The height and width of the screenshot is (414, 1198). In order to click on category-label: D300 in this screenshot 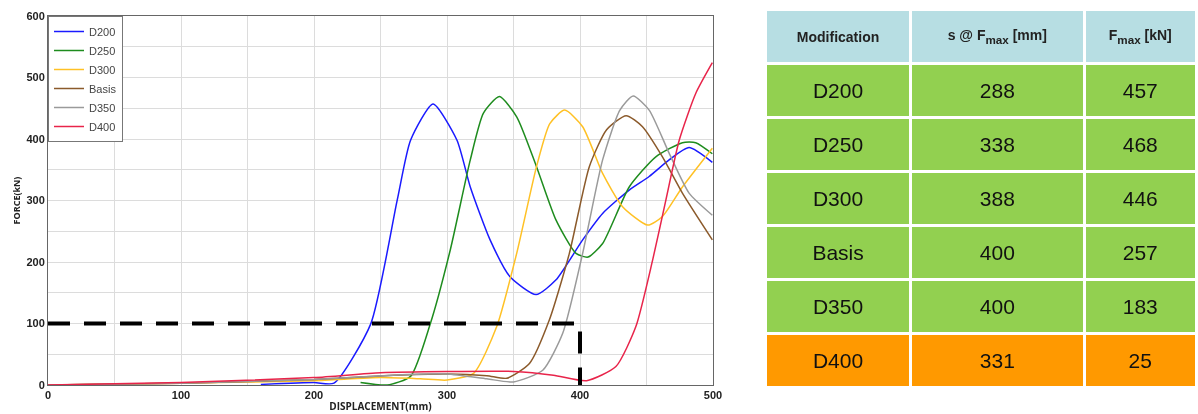, I will do `click(838, 198)`.